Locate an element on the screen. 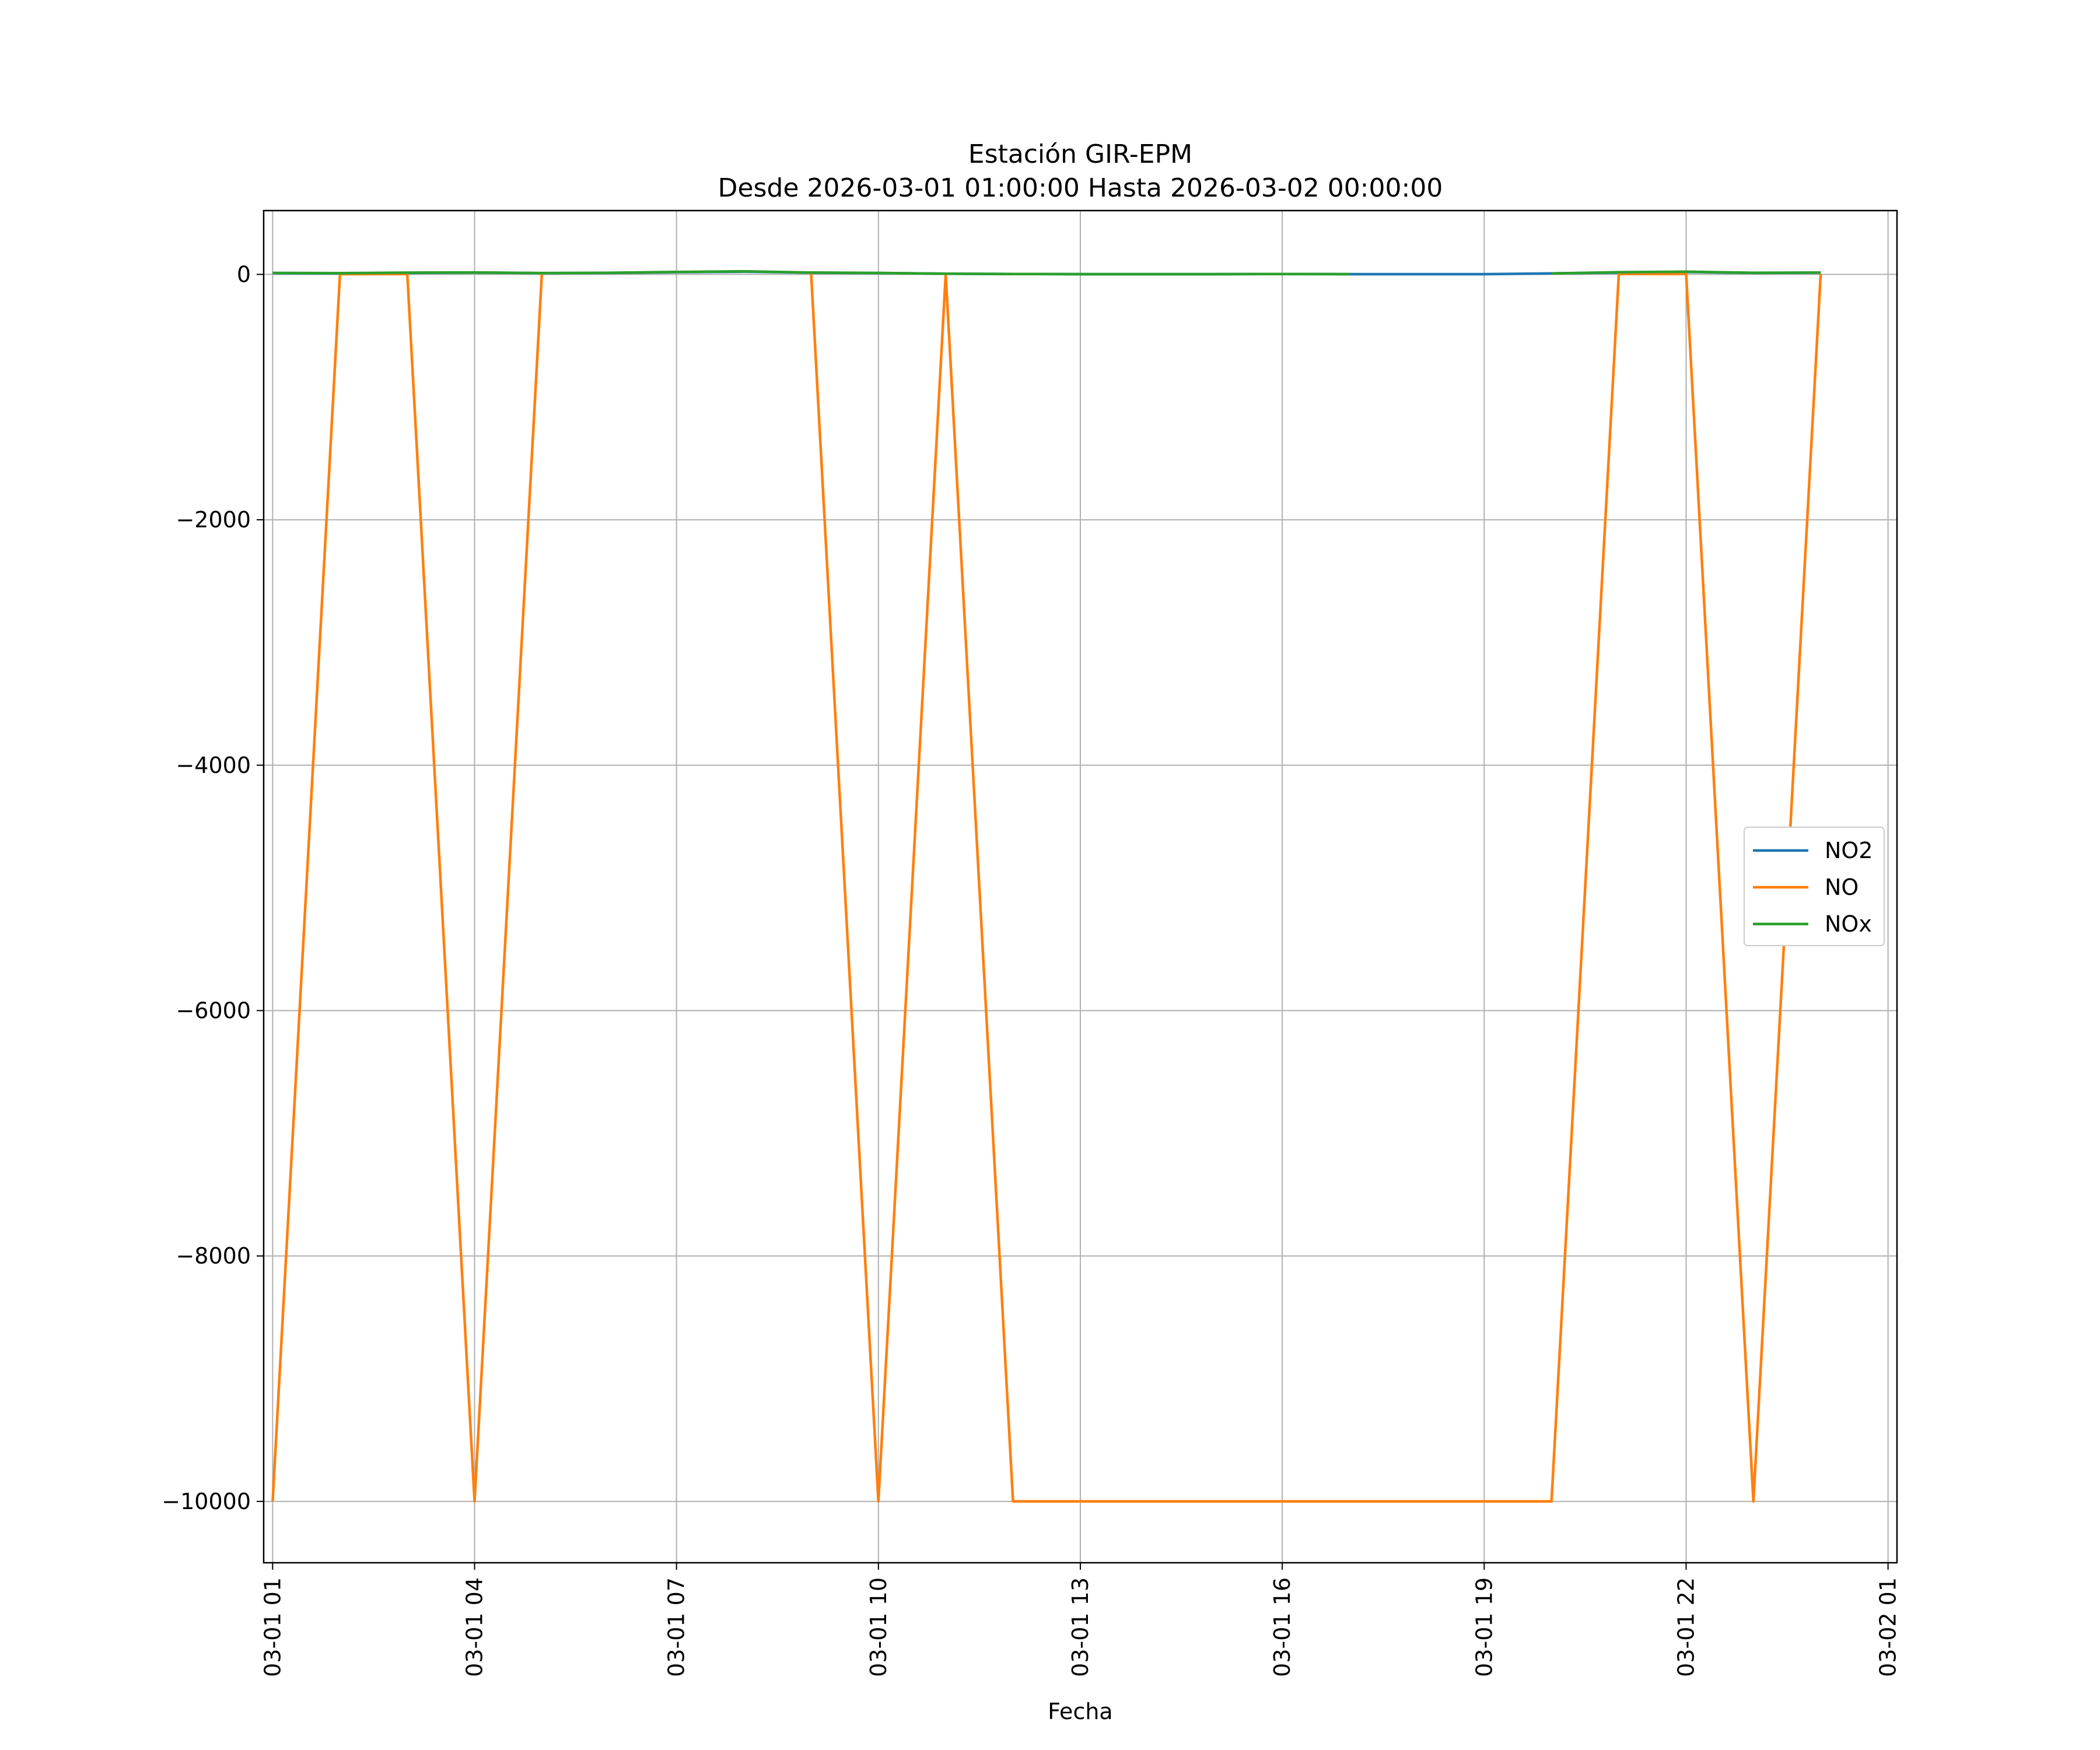 This screenshot has height=1750, width=2100. x-tick-label: 03-01 19 is located at coordinates (1484, 1627).